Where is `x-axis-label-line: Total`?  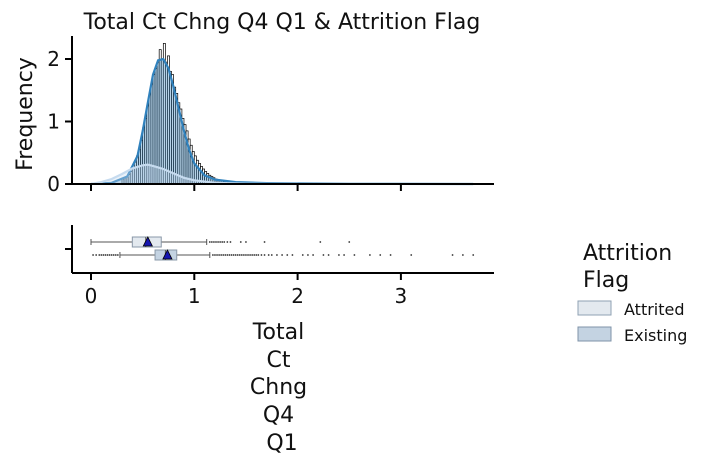
x-axis-label-line: Total is located at coordinates (278, 332).